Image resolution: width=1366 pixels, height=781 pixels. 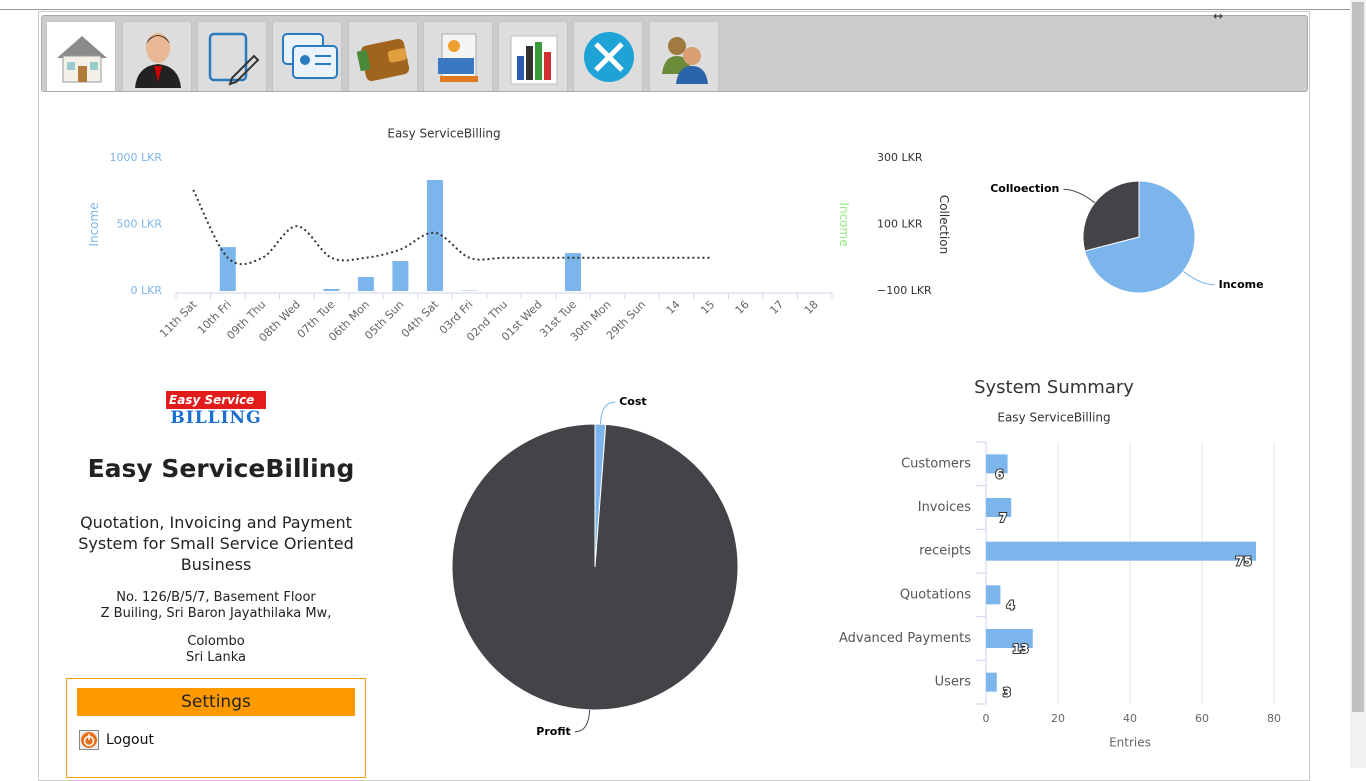 What do you see at coordinates (1243, 562) in the screenshot?
I see `data-label: 75` at bounding box center [1243, 562].